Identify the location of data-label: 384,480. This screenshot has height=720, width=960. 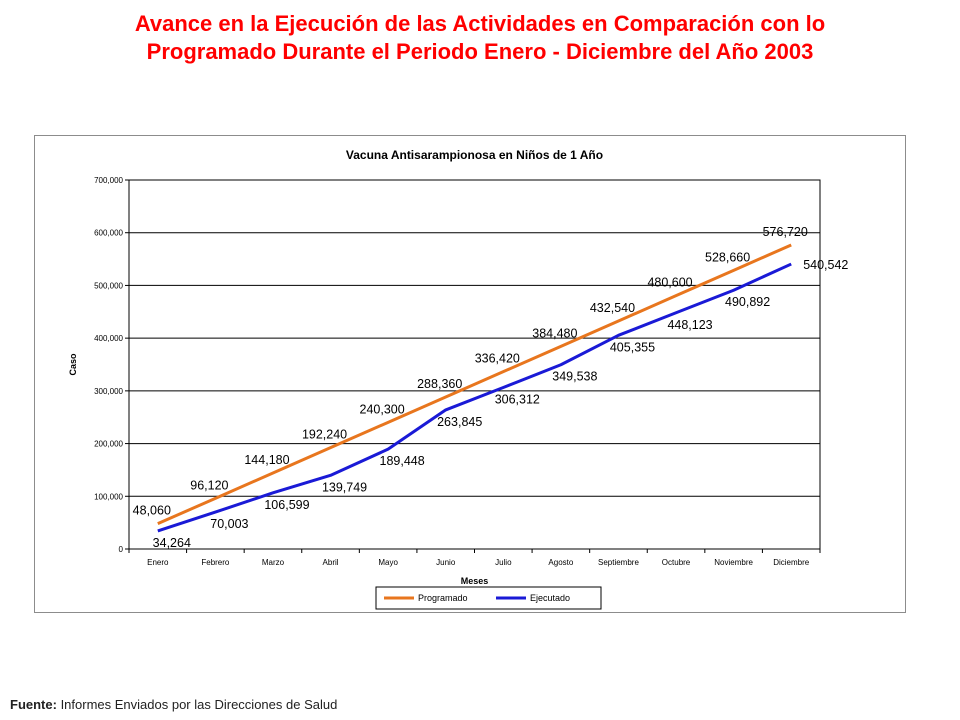
(554, 333).